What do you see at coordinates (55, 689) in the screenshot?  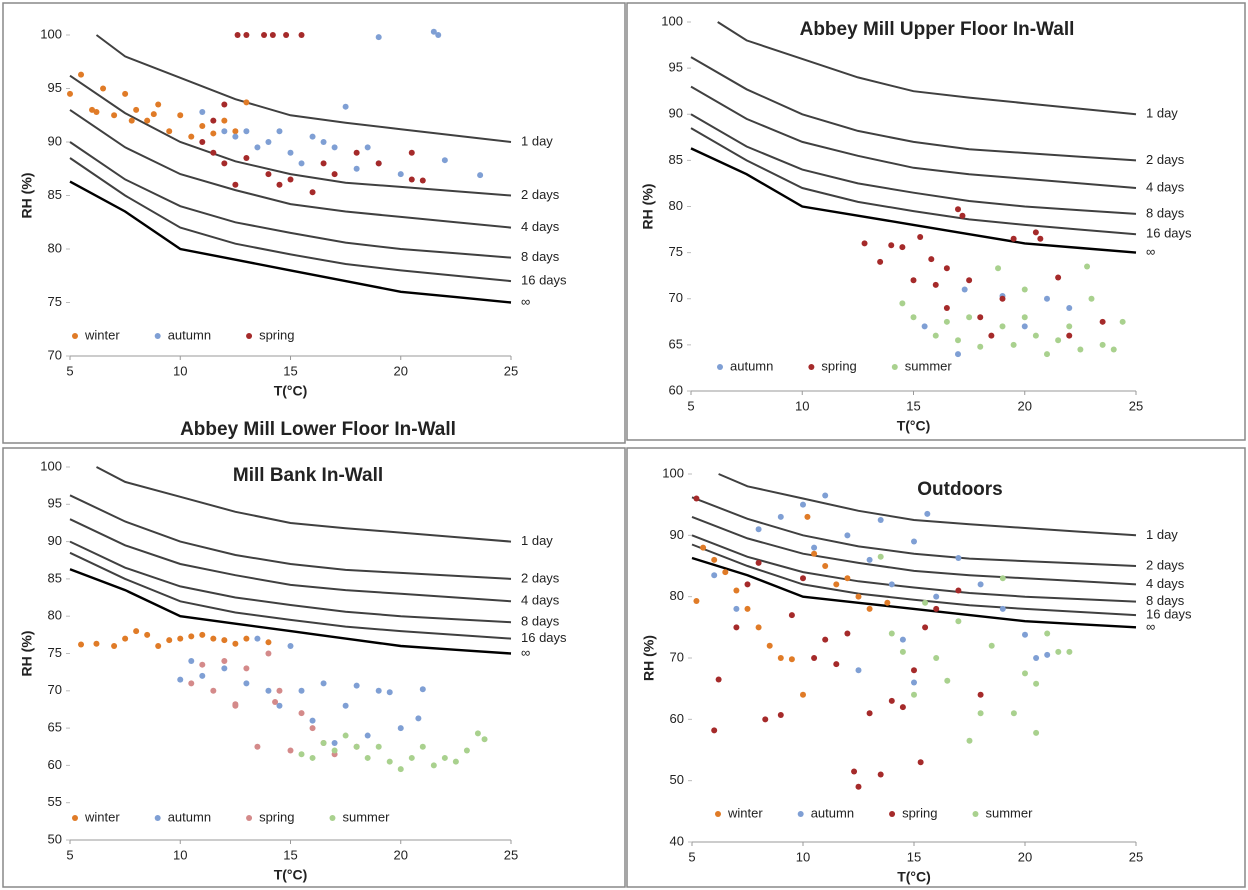 I see `y-tick-label: 70` at bounding box center [55, 689].